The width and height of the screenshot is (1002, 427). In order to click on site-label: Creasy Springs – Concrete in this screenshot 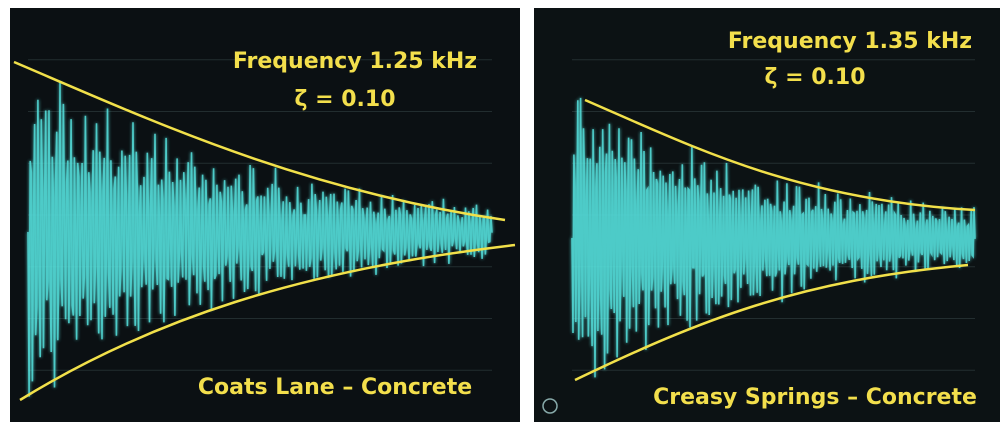, I will do `click(815, 397)`.